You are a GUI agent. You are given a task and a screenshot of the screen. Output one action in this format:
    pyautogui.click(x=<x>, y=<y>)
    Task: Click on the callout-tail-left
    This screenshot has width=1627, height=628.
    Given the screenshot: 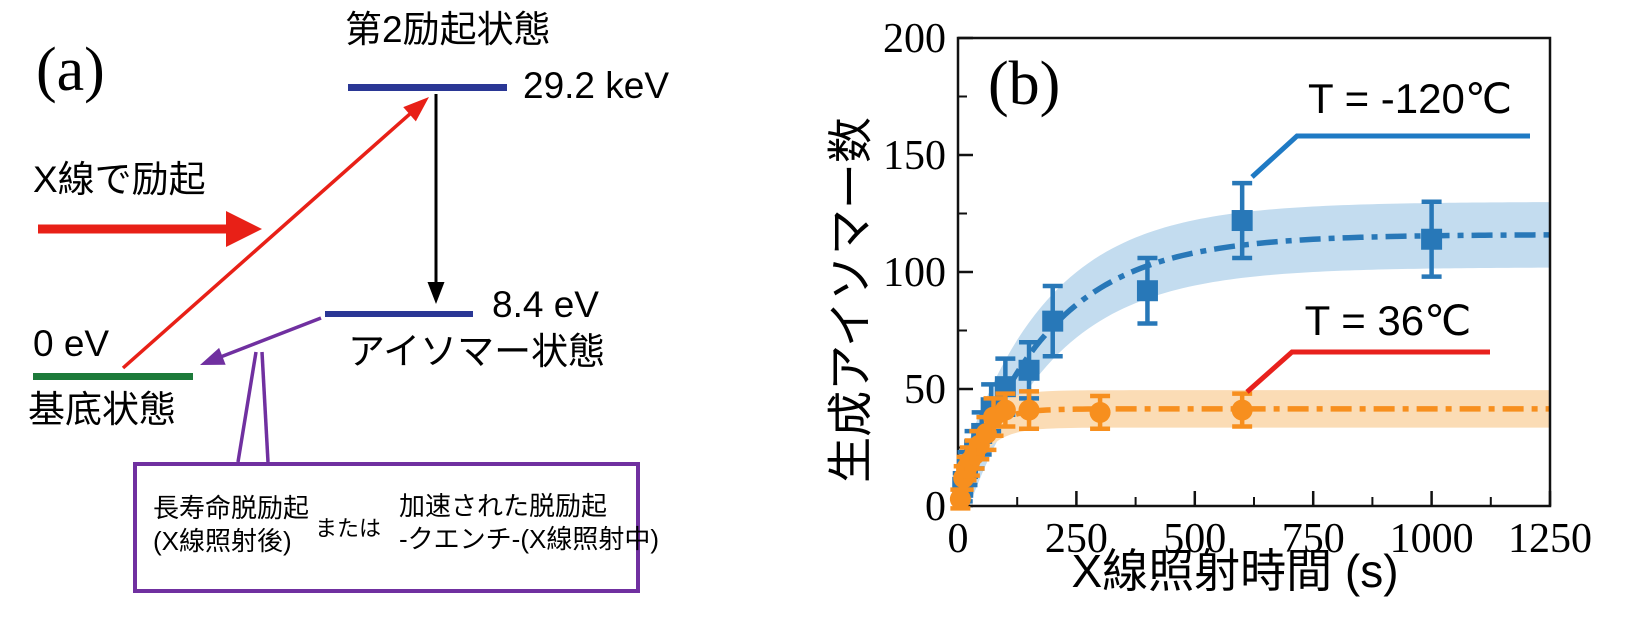 What is the action you would take?
    pyautogui.click(x=247, y=407)
    